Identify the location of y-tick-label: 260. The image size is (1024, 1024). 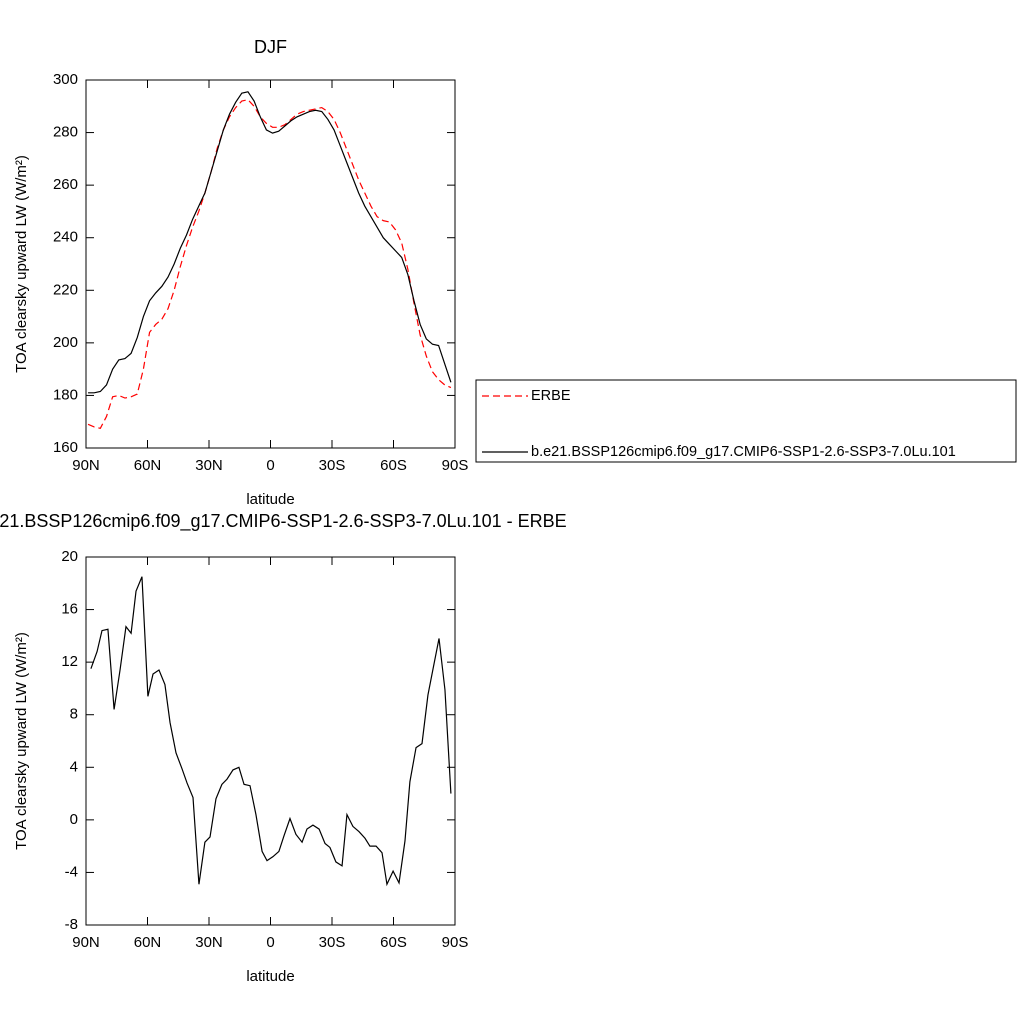
(65, 184).